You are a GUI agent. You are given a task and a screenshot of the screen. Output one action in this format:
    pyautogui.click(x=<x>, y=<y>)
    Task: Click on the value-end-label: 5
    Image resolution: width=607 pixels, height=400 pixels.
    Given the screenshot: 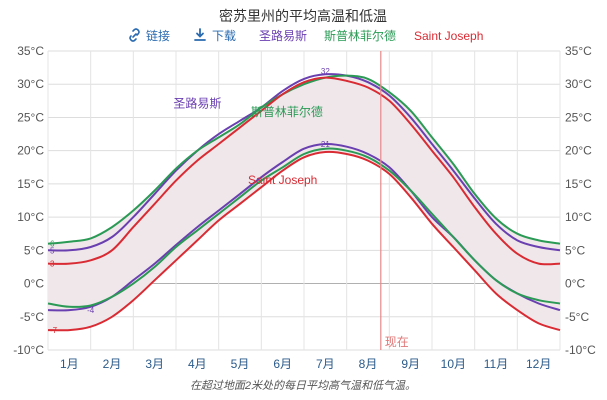 What is the action you would take?
    pyautogui.click(x=52, y=250)
    